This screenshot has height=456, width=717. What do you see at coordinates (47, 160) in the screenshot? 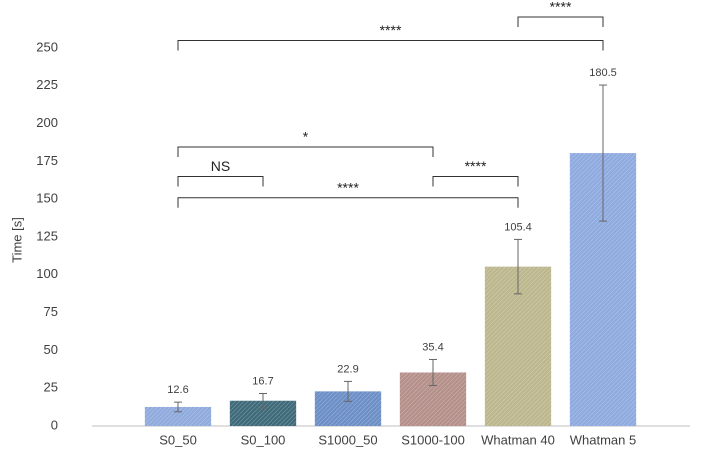
I see `y-tick-label: 175` at bounding box center [47, 160].